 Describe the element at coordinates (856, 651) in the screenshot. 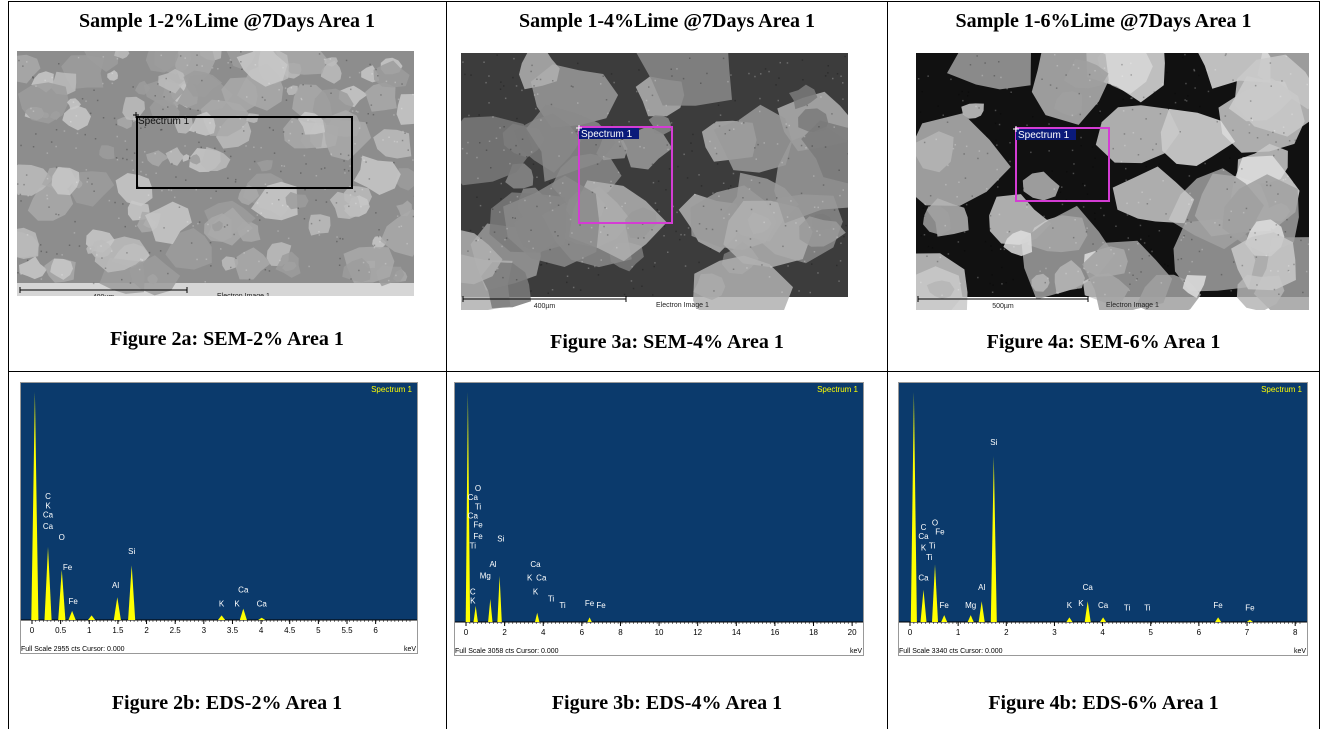

I see `eds-unit-label: keV` at that location.